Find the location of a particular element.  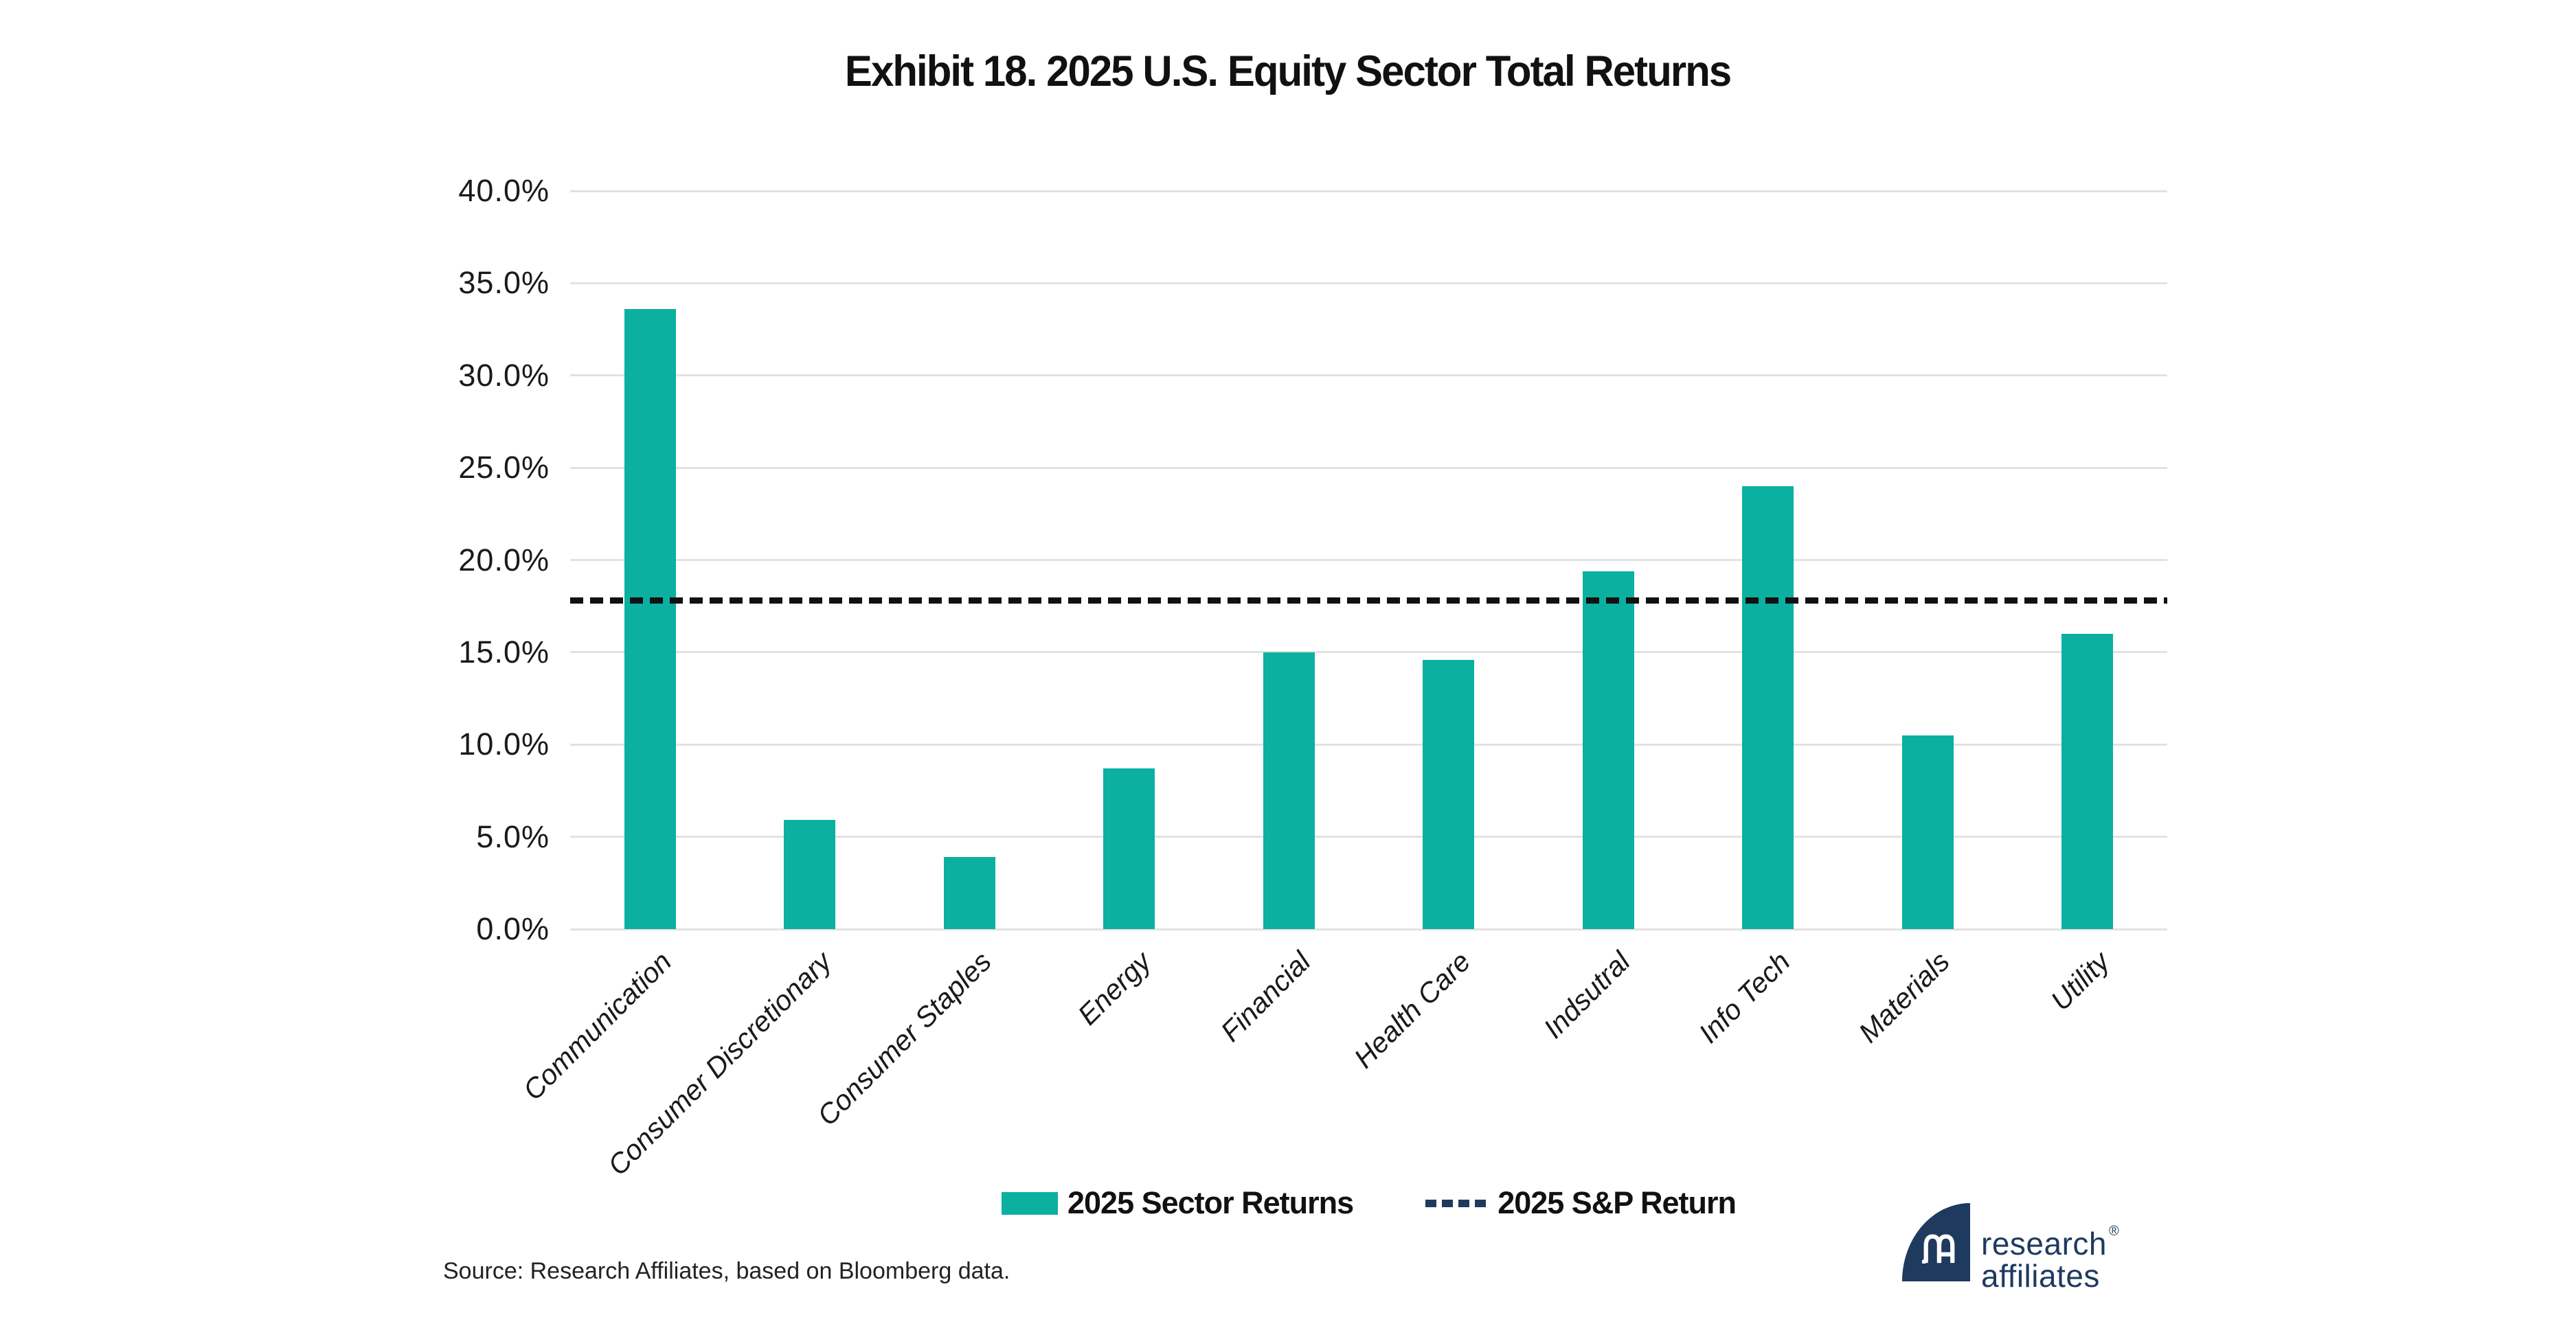

legend: 2025 Sector Returns 2025 S&P Return is located at coordinates (1368, 1203).